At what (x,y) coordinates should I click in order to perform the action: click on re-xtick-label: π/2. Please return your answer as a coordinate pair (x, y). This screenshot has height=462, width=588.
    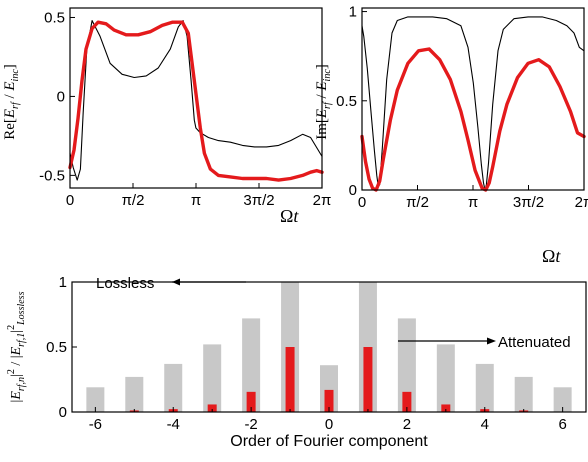
    Looking at the image, I should click on (133, 200).